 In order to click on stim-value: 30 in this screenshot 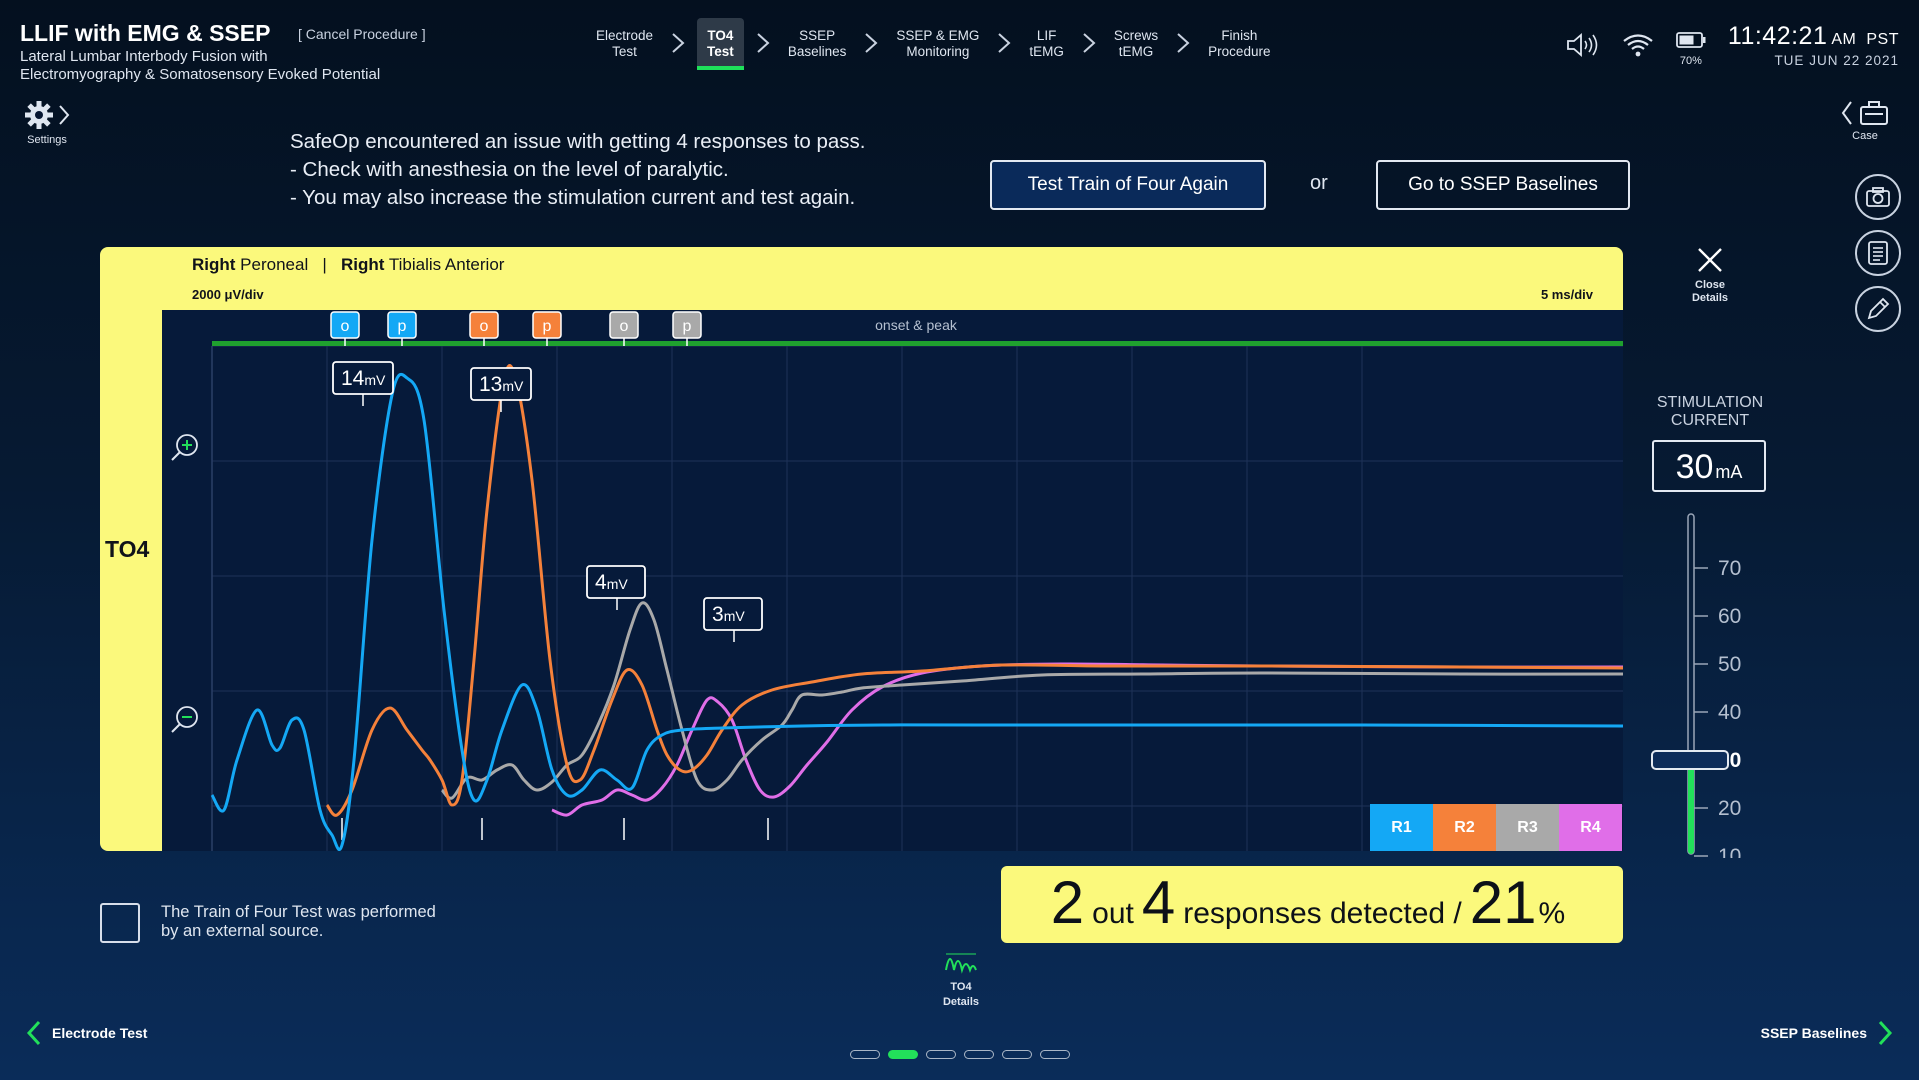, I will do `click(1694, 467)`.